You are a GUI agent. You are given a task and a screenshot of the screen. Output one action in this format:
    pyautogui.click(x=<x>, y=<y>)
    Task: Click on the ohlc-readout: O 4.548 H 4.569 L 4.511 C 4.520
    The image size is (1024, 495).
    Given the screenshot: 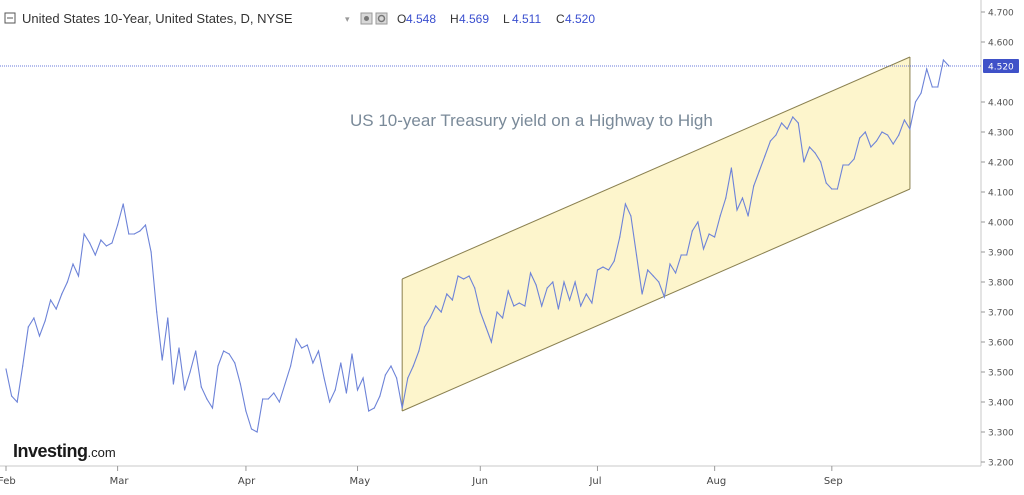 What is the action you would take?
    pyautogui.click(x=496, y=19)
    